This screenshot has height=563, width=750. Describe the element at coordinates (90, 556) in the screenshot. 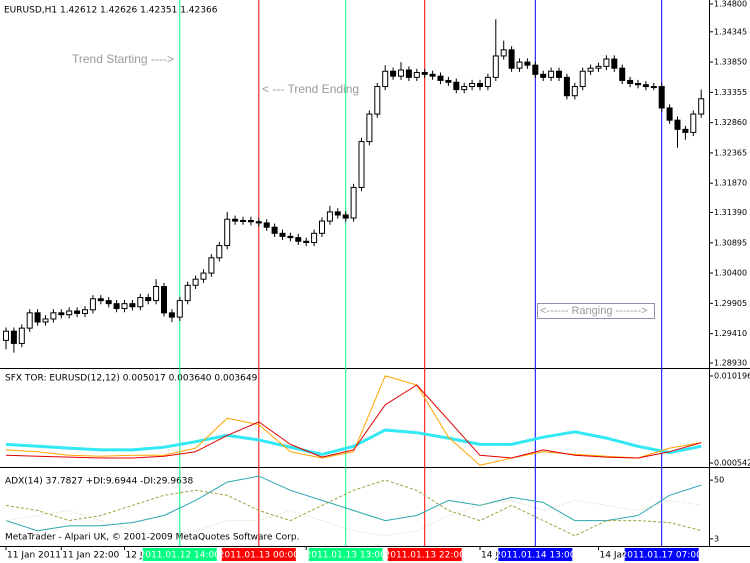

I see `x-tick-label: 11 Jan 22:00` at that location.